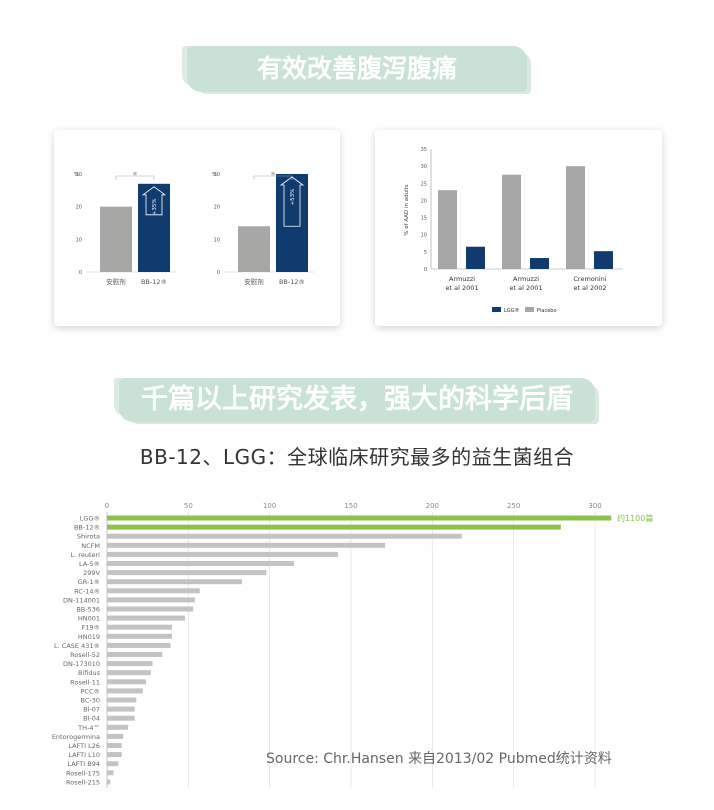  Describe the element at coordinates (432, 506) in the screenshot. I see `x-tick-label: 200` at that location.